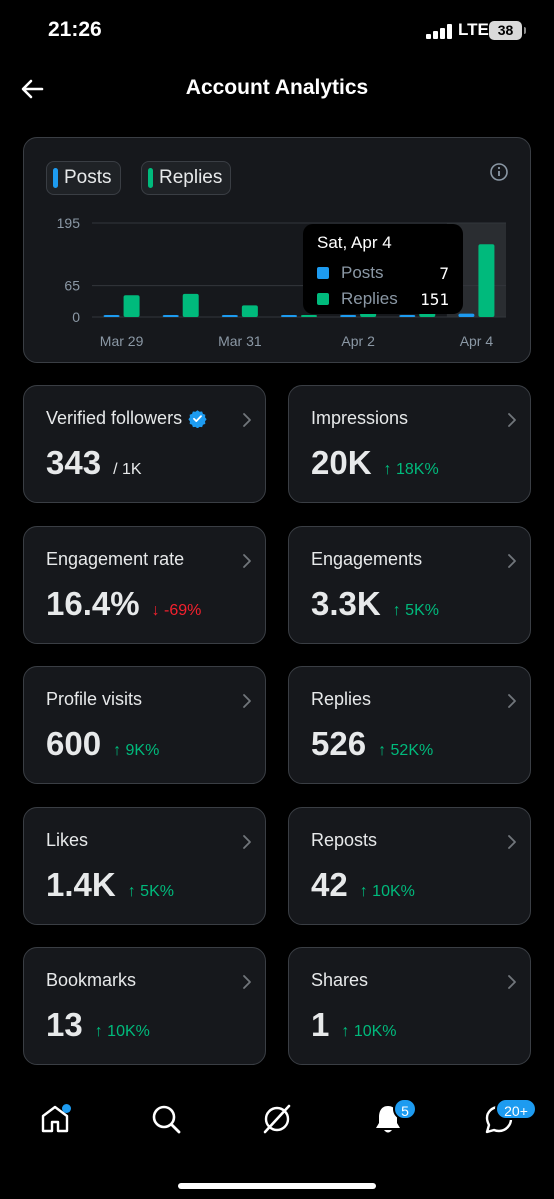 The height and width of the screenshot is (1199, 554). Describe the element at coordinates (91, 980) in the screenshot. I see `metric-label-text: Bookmarks` at that location.